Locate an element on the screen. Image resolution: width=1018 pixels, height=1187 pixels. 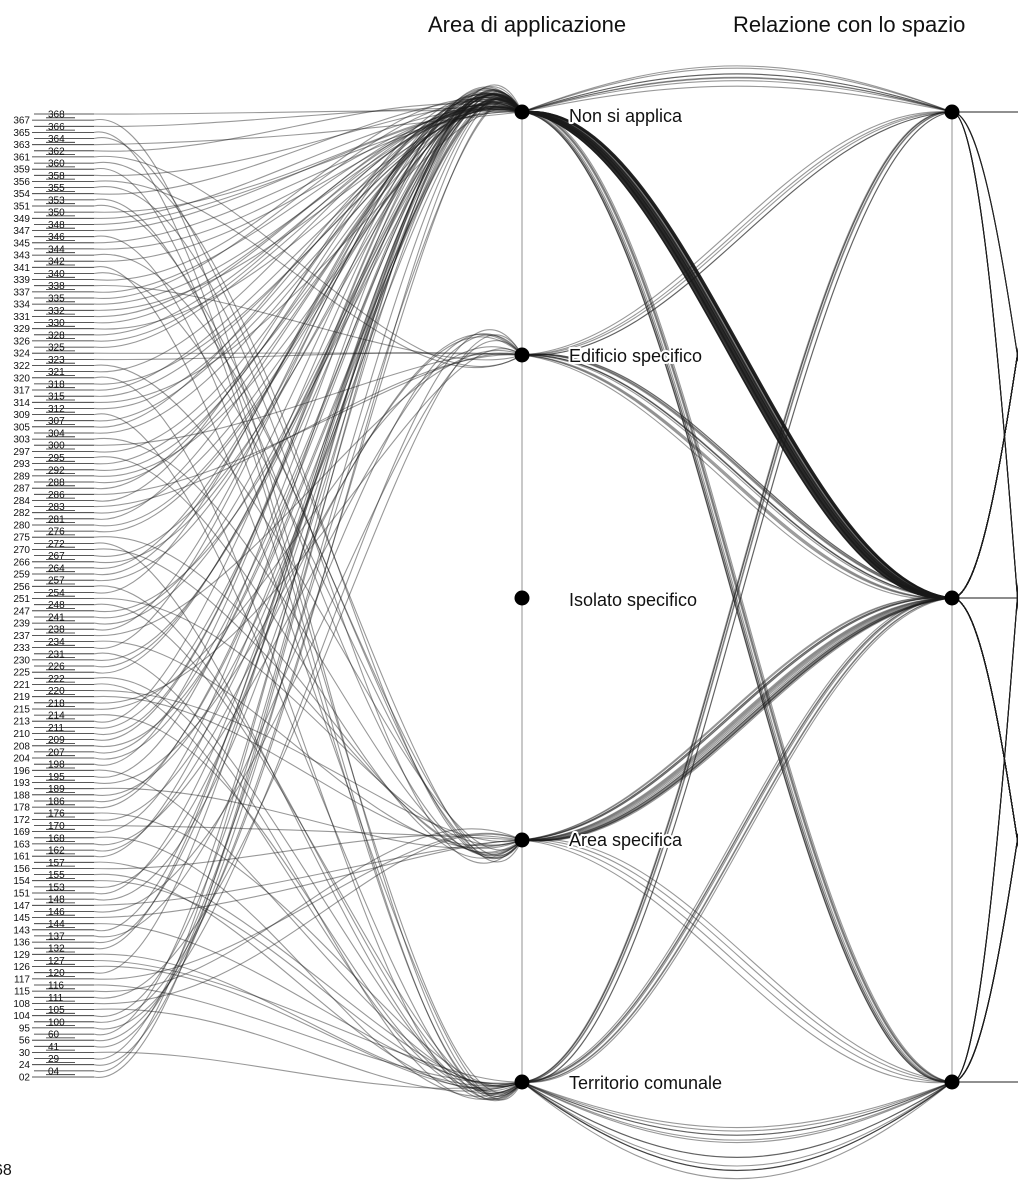
id-label: 264 is located at coordinates (56, 568).